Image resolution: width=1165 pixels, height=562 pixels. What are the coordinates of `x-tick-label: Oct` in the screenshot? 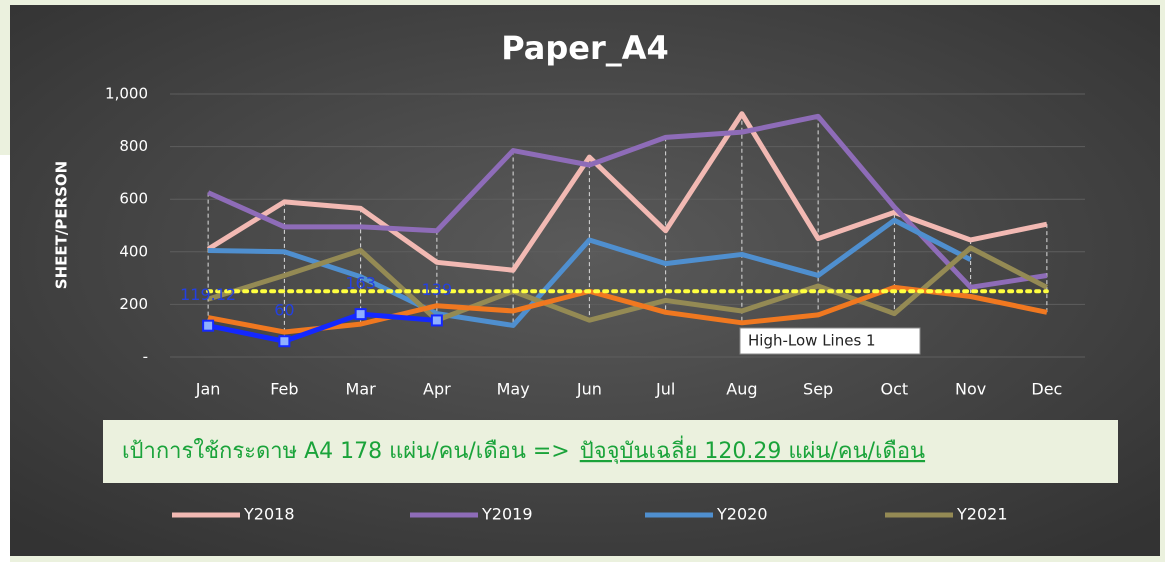 It's located at (895, 389).